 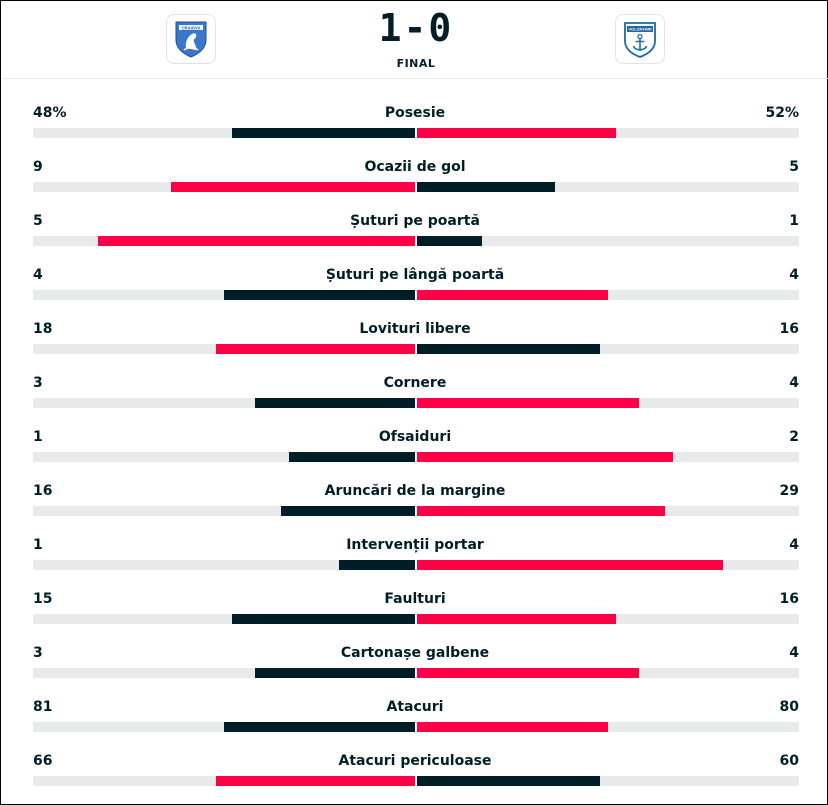 What do you see at coordinates (415, 221) in the screenshot?
I see `stat-label: Șuturi pe poartă` at bounding box center [415, 221].